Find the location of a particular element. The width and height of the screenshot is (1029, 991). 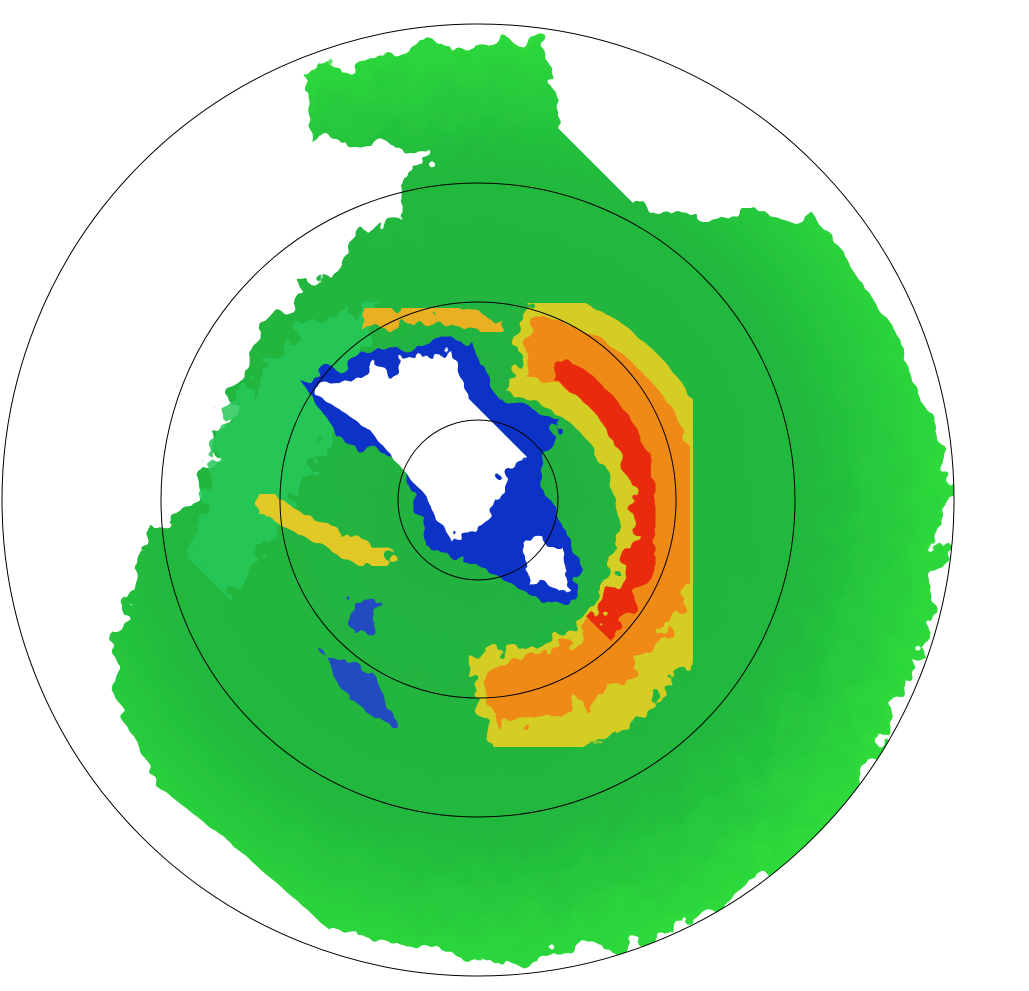

range-ring is located at coordinates (478, 500).